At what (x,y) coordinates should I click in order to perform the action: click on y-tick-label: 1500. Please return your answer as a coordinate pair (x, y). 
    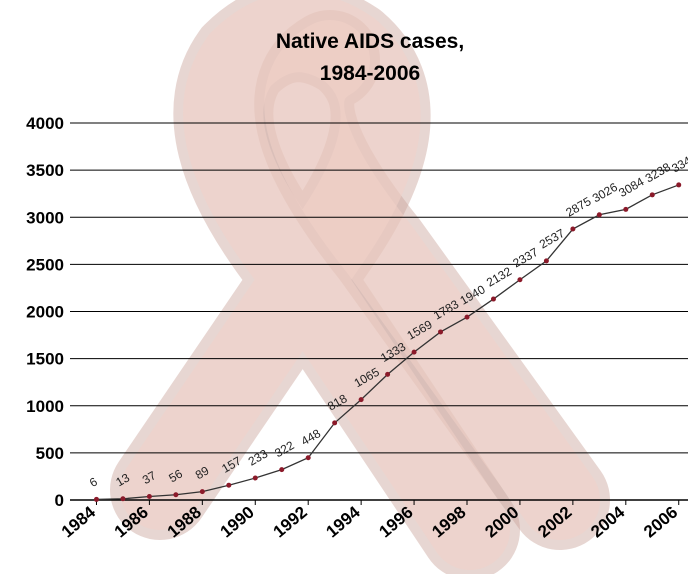
    Looking at the image, I should click on (45, 359).